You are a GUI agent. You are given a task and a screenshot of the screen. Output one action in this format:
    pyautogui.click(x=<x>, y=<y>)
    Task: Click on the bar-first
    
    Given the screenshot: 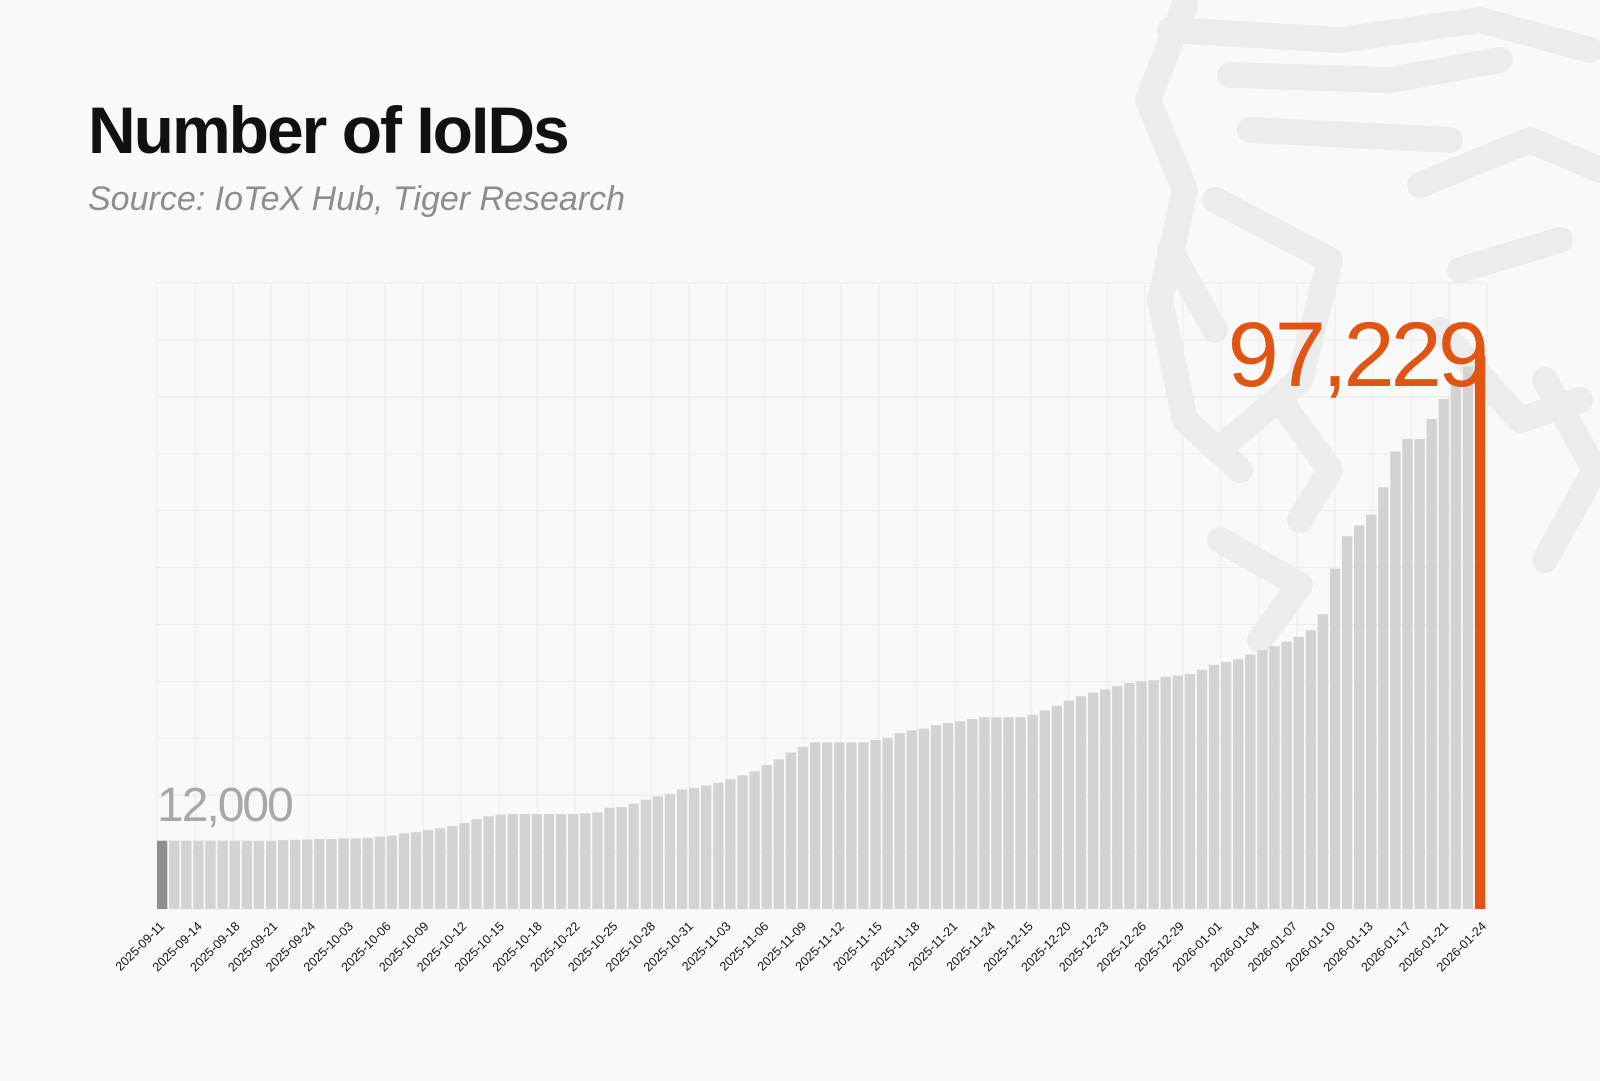 What is the action you would take?
    pyautogui.click(x=162, y=874)
    